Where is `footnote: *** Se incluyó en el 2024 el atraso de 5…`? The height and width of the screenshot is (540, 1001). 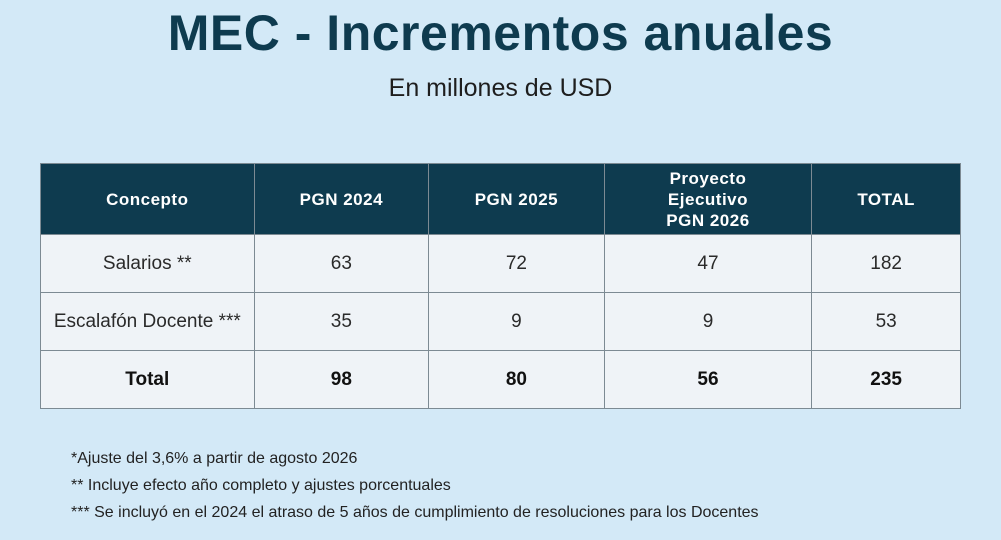 footnote: *** Se incluyó en el 2024 el atraso de 5… is located at coordinates (415, 512).